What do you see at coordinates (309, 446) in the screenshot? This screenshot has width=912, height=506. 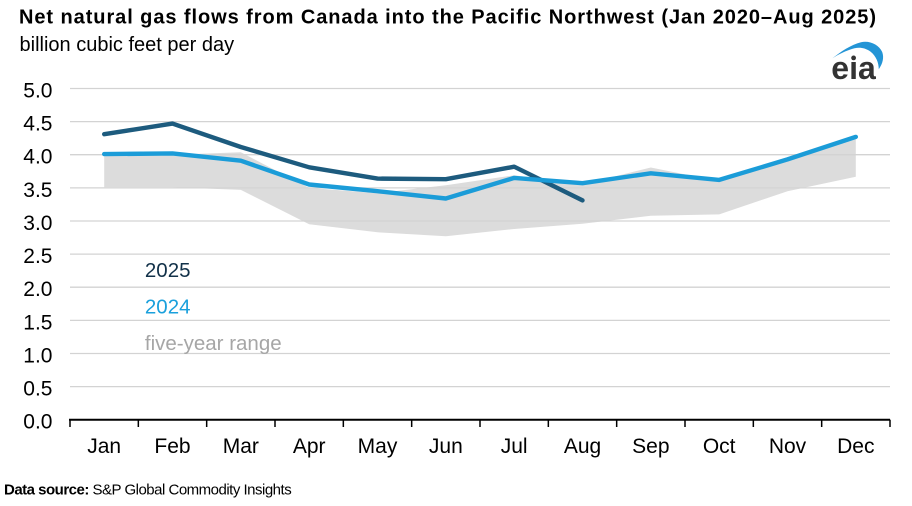 I see `svg-text: Apr` at bounding box center [309, 446].